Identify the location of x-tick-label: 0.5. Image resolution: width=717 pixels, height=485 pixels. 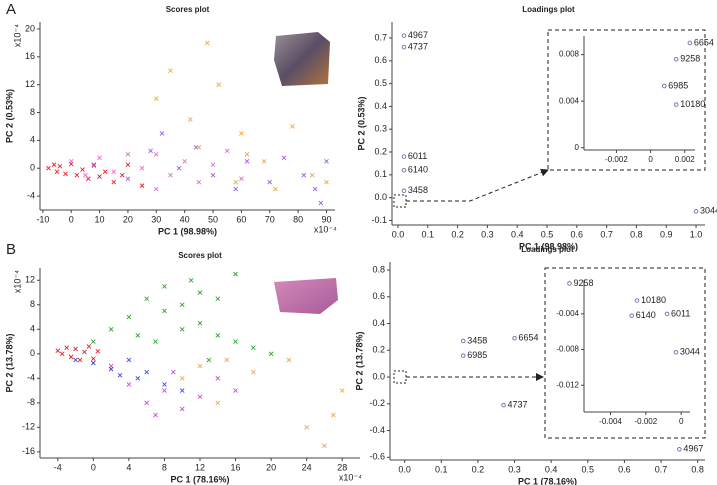
(588, 469).